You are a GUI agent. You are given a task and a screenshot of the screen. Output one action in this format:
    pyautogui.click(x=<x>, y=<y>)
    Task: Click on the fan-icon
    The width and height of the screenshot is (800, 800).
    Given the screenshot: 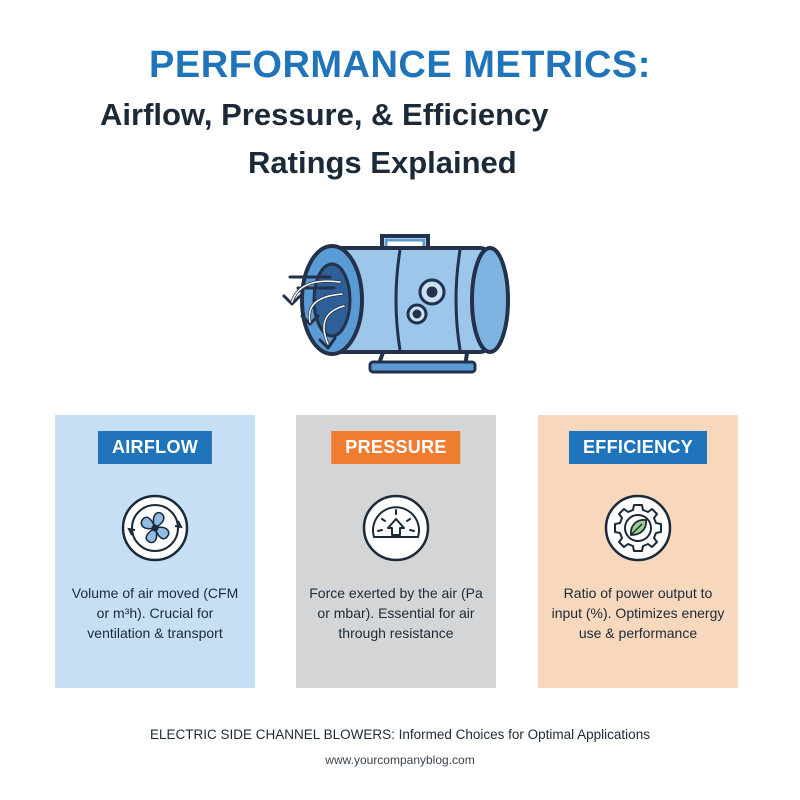 What is the action you would take?
    pyautogui.click(x=155, y=528)
    